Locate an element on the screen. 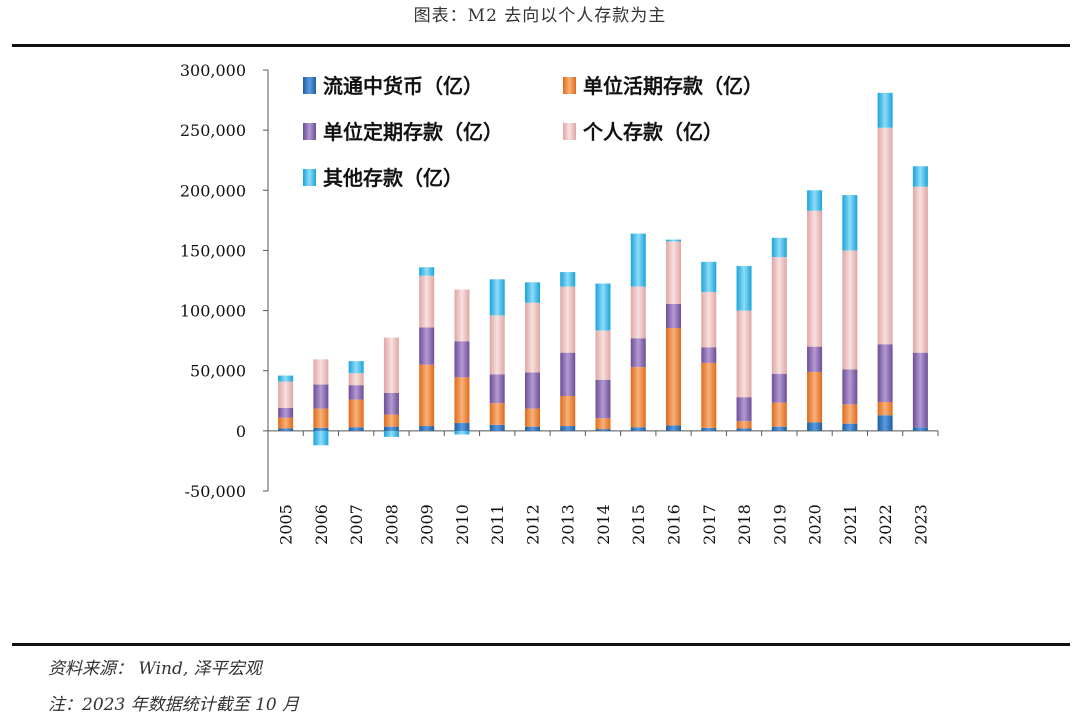  bar-2006-s1 is located at coordinates (321, 418).